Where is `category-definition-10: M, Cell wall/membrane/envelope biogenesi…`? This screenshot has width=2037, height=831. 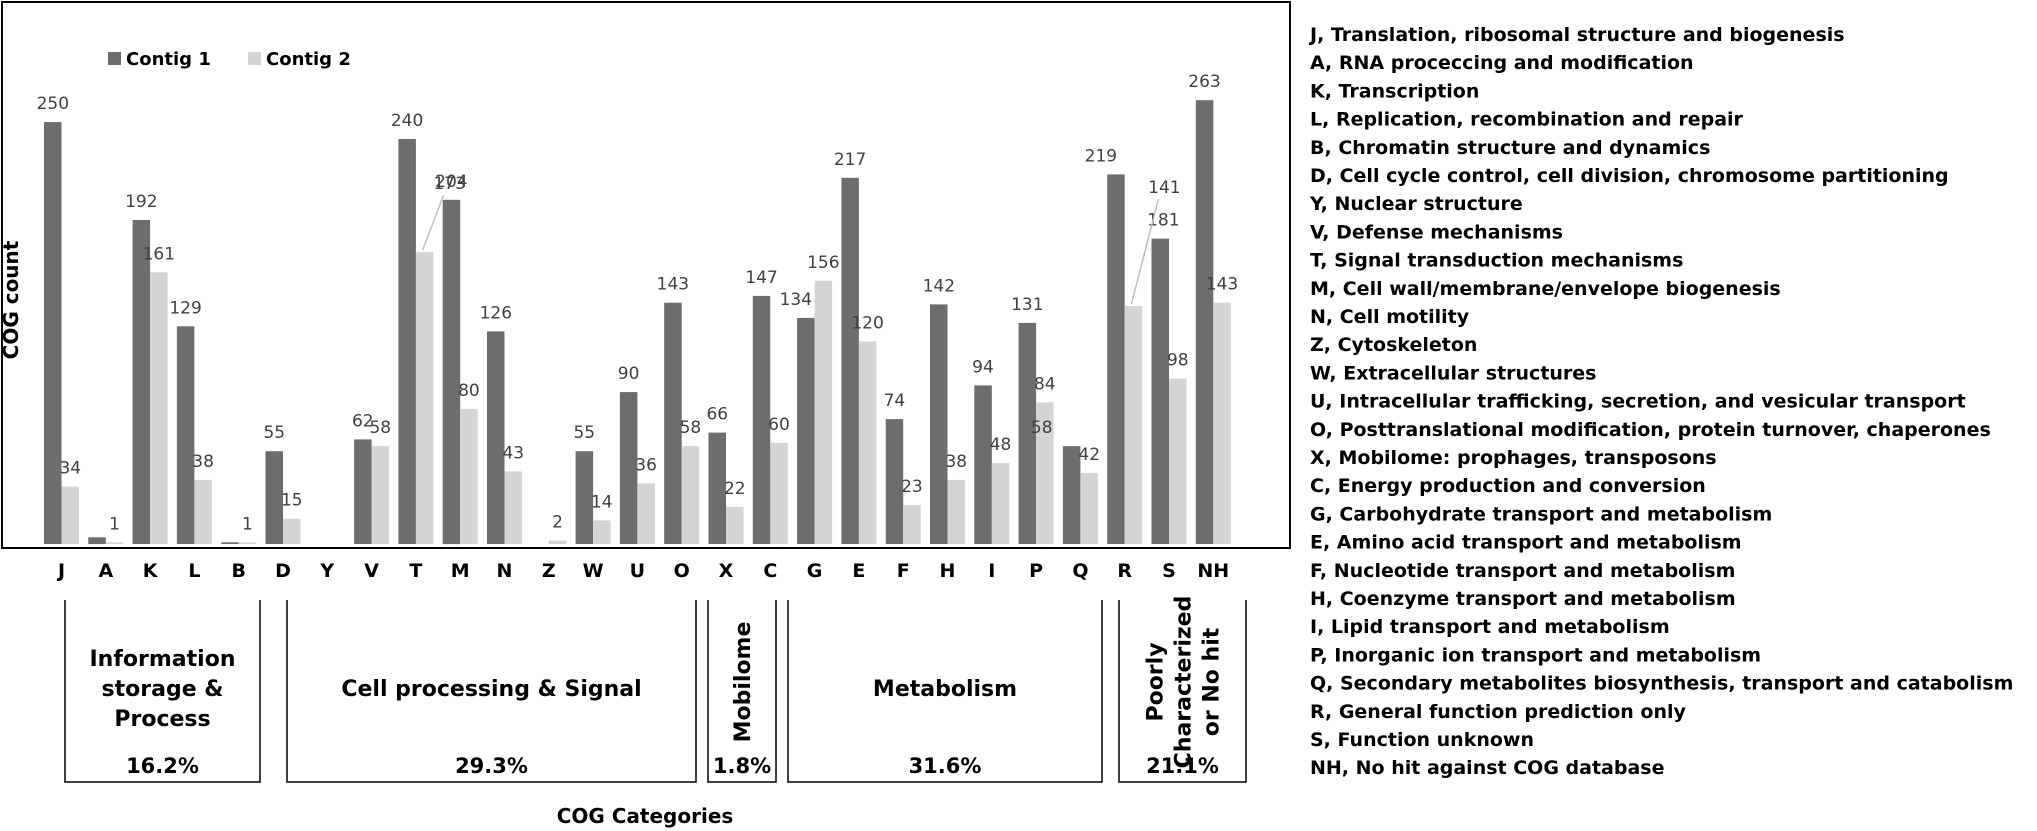
category-definition-10: M, Cell wall/membrane/envelope biogenesi… is located at coordinates (1545, 289).